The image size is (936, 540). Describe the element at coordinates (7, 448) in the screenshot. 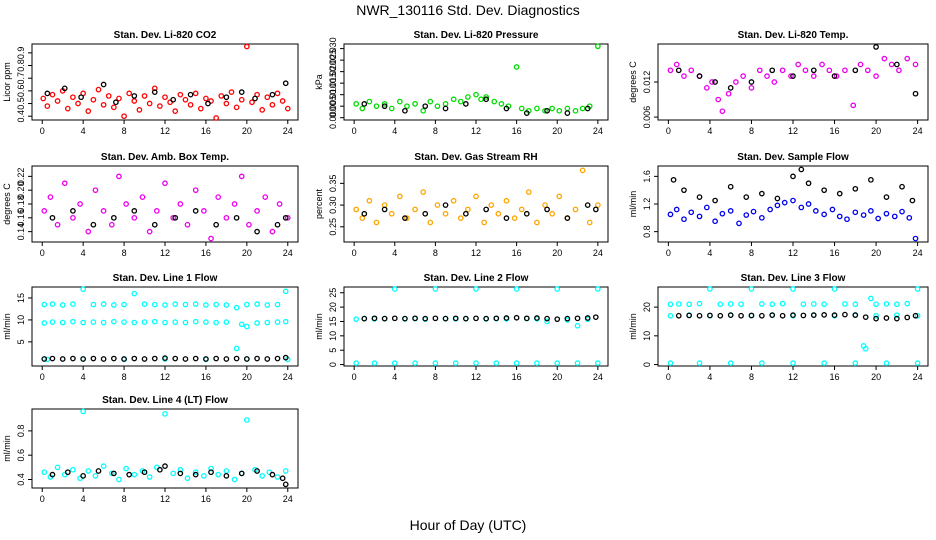

I see `y-axis-label: ml/min` at that location.